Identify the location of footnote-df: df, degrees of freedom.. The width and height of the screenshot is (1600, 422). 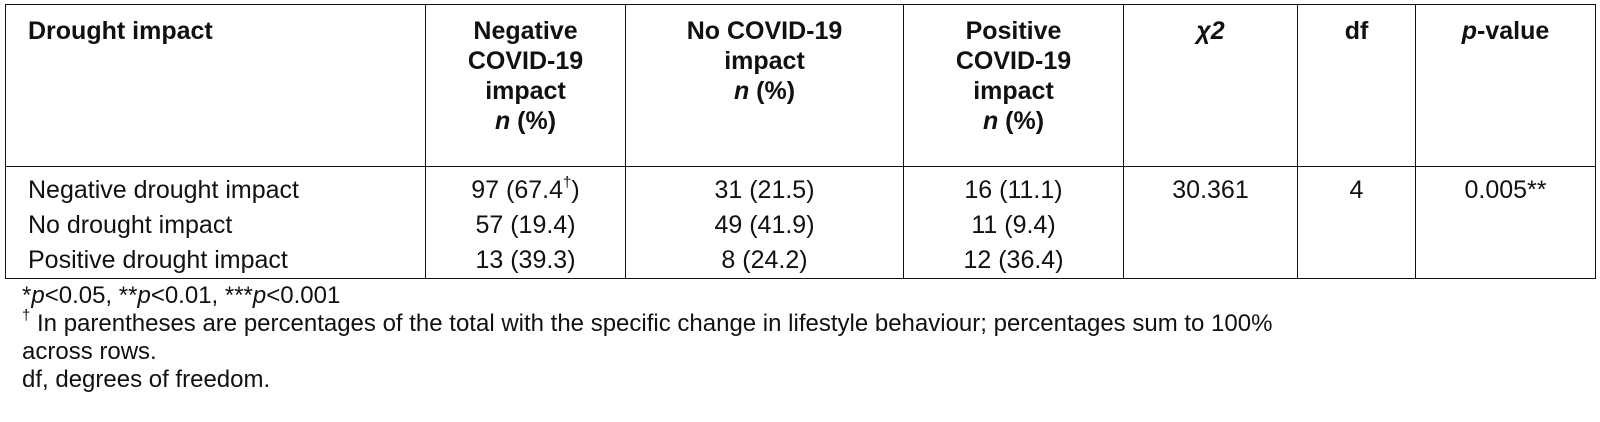
(146, 379).